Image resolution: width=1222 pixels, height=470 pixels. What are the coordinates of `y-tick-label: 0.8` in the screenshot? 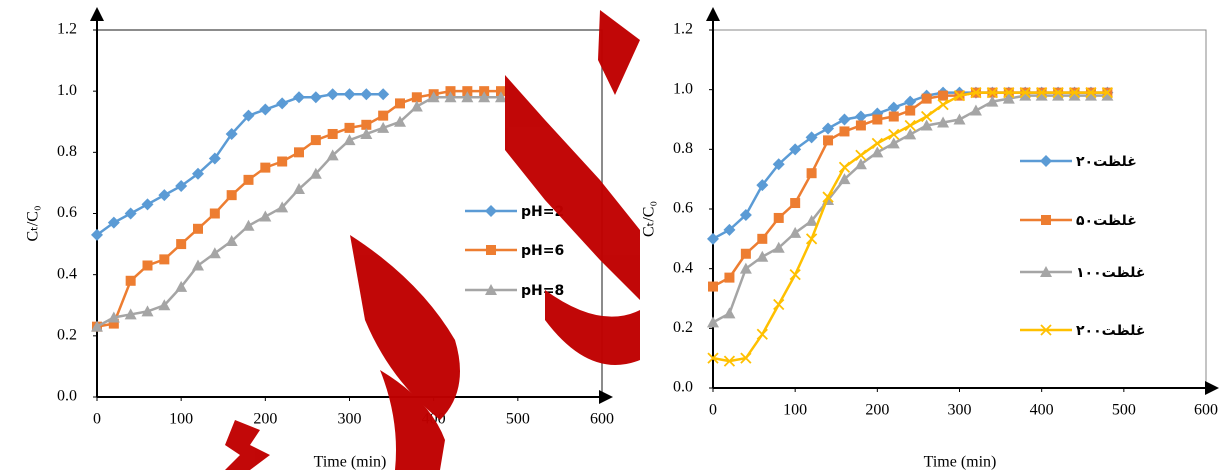 It's located at (67, 151).